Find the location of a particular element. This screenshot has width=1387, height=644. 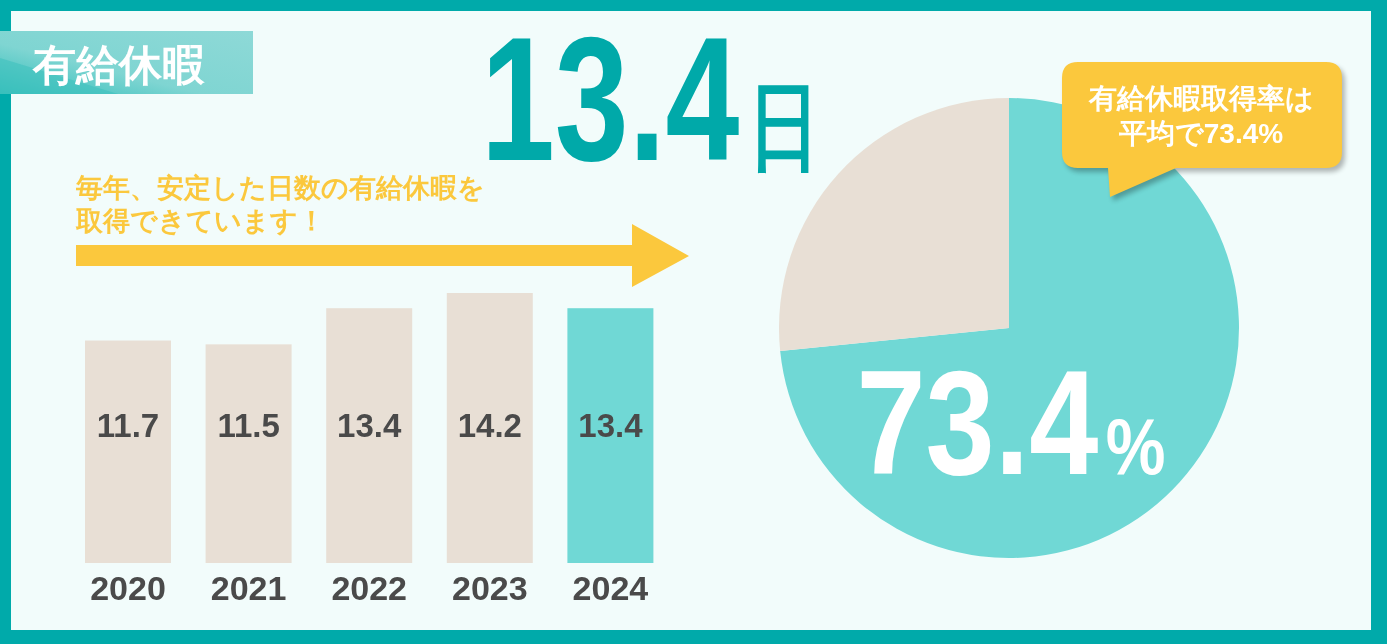

x-tick-label: 2021 is located at coordinates (248, 588).